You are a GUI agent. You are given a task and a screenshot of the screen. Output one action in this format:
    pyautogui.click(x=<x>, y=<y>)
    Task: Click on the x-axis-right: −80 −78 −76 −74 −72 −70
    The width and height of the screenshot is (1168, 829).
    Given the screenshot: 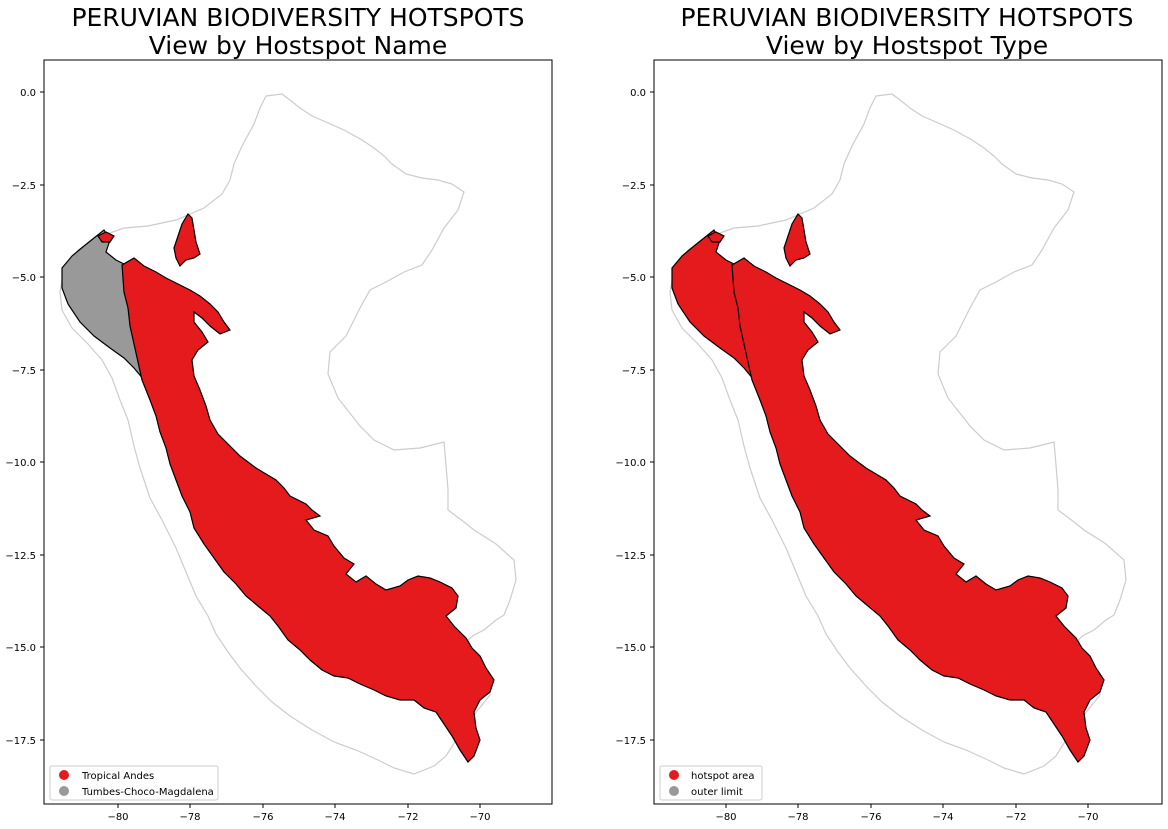 What is the action you would take?
    pyautogui.click(x=907, y=813)
    